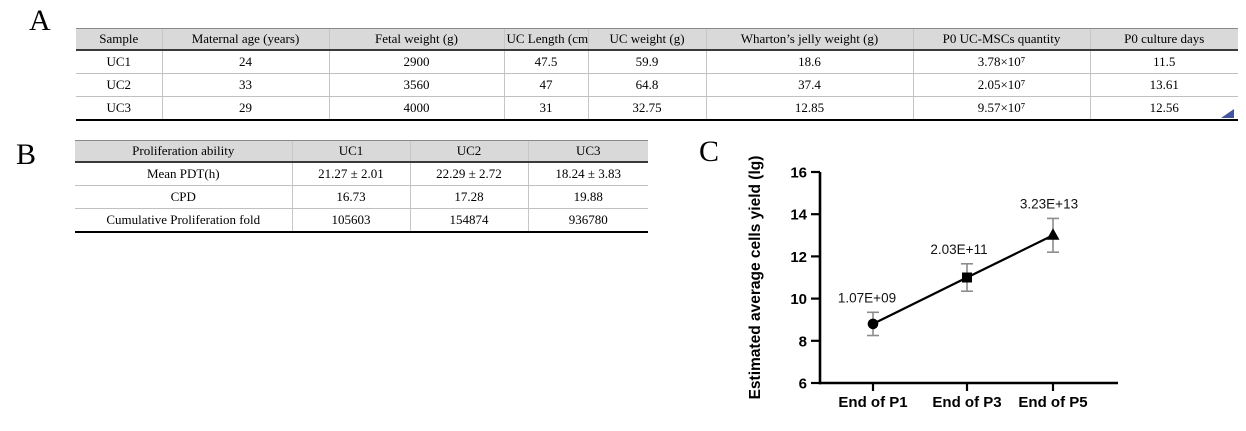 The height and width of the screenshot is (431, 1246). Describe the element at coordinates (1053, 234) in the screenshot. I see `data-point-triangle` at that location.